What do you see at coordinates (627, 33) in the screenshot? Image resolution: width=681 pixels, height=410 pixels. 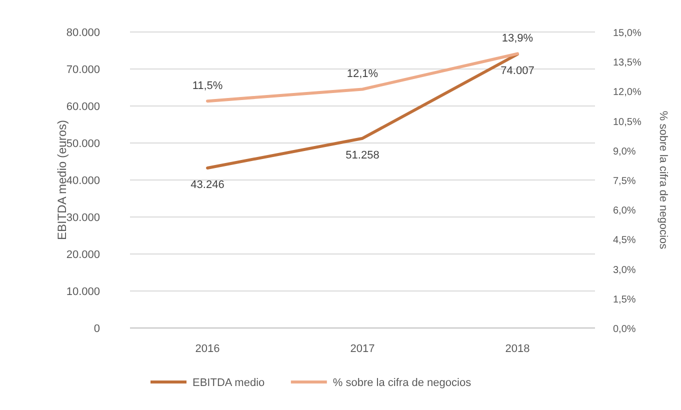 I see `y2-tick-label: 15,0%` at bounding box center [627, 33].